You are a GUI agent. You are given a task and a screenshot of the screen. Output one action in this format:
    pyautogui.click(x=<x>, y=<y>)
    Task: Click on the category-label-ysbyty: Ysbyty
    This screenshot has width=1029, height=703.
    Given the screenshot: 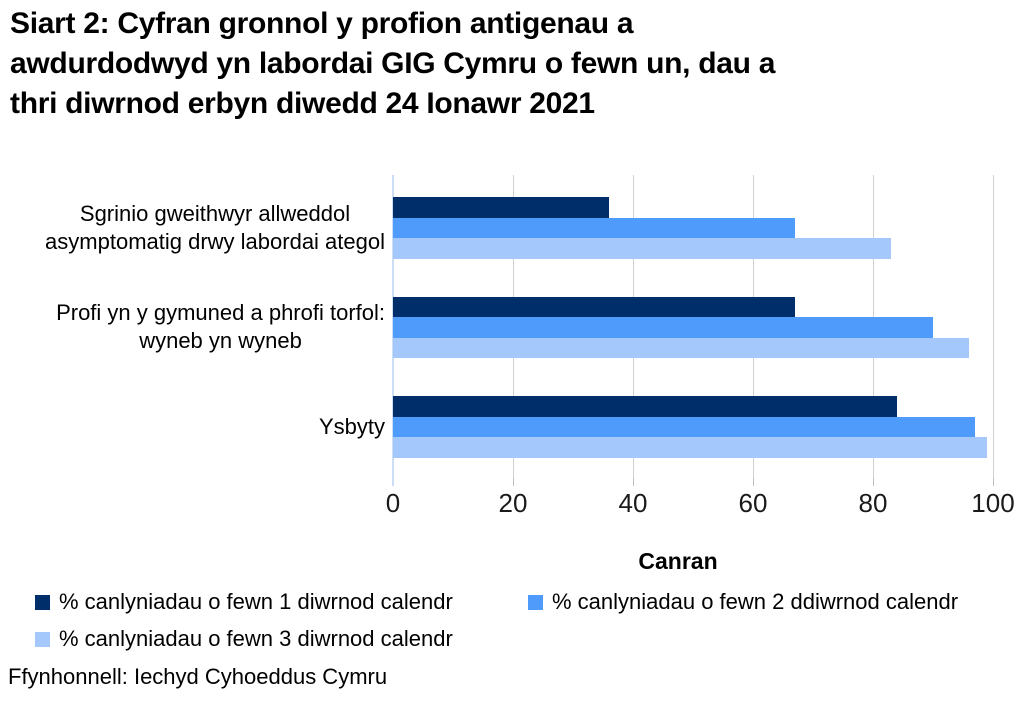 What is the action you would take?
    pyautogui.click(x=351, y=426)
    